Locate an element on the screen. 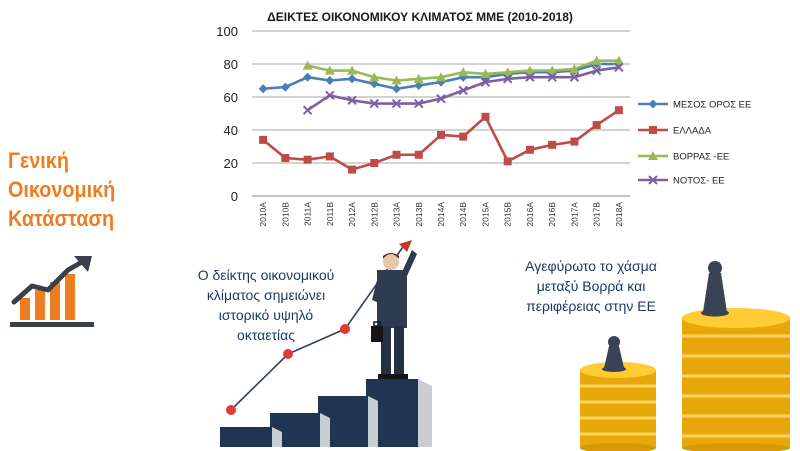 The height and width of the screenshot is (451, 800). x-tick-label: 2017Α is located at coordinates (574, 214).